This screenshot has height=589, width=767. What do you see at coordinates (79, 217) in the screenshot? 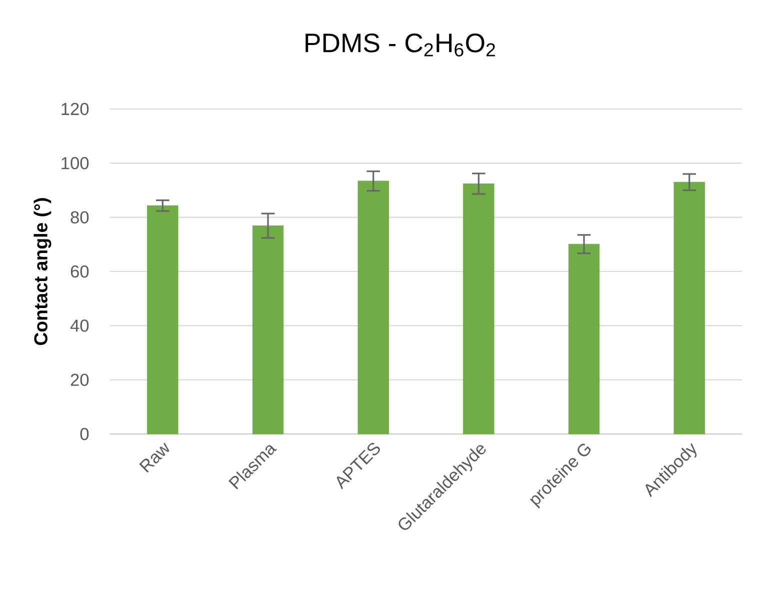
I see `y-tick-label: 80` at bounding box center [79, 217].